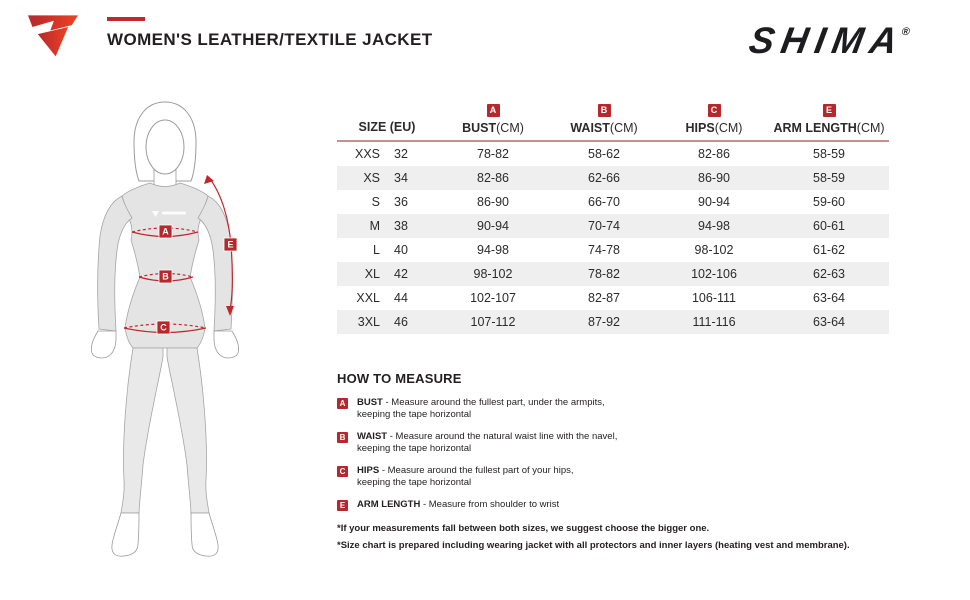 This screenshot has height=600, width=970. I want to click on marker-a: A, so click(165, 231).